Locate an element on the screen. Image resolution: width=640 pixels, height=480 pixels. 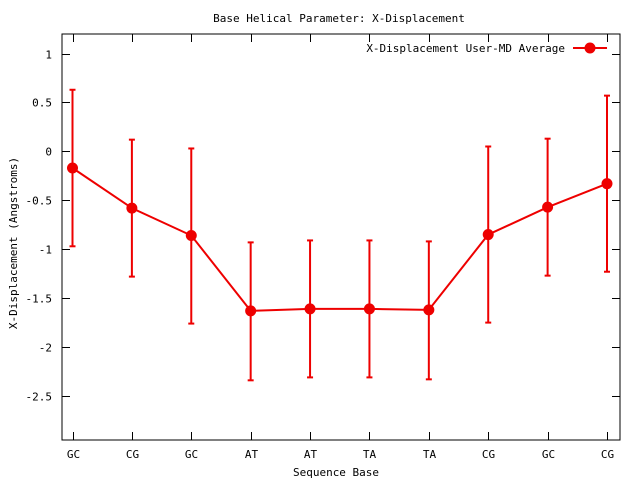
chart-title: Base Helical Parameter: X-Displacement is located at coordinates (339, 18).